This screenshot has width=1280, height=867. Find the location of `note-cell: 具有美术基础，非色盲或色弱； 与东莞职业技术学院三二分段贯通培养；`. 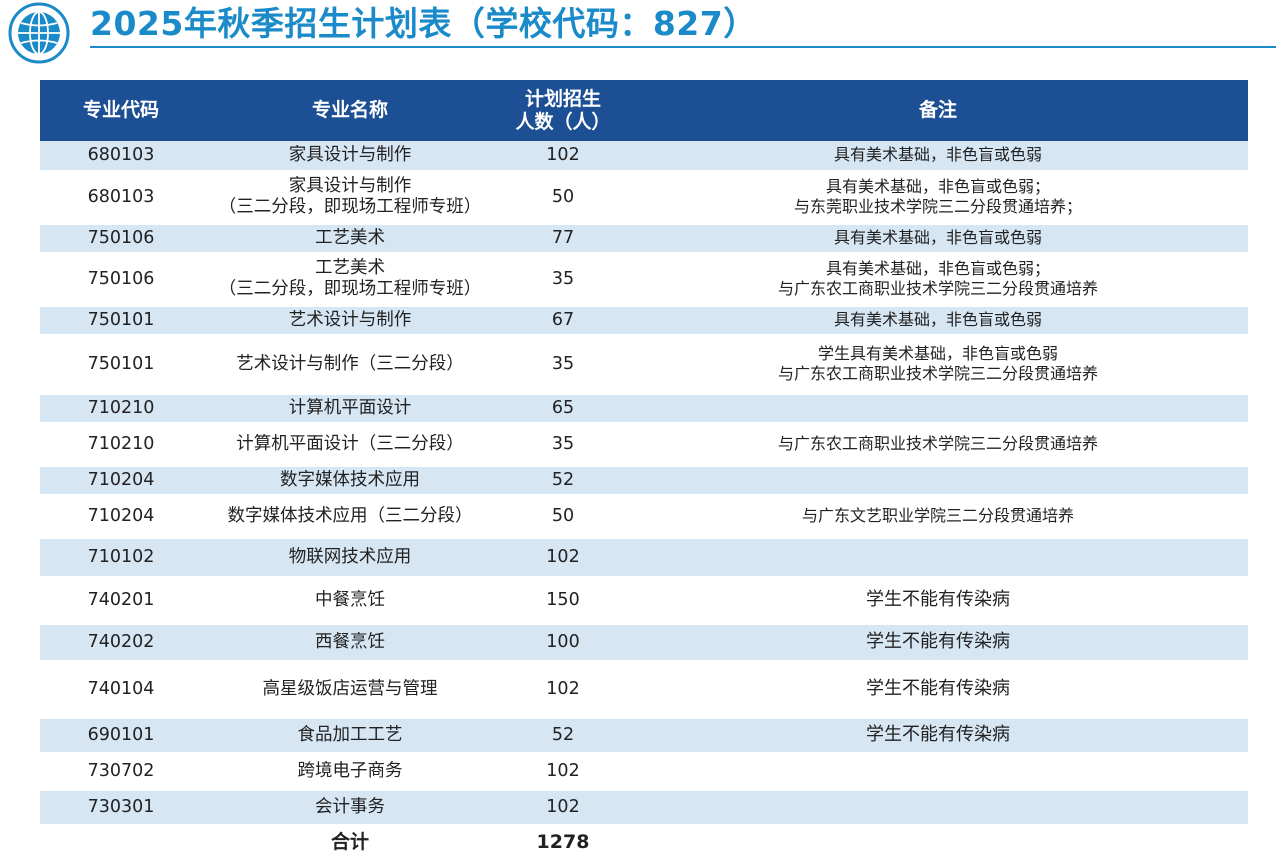

note-cell: 具有美术基础，非色盲或色弱； 与东莞职业技术学院三二分段贯通培养； is located at coordinates (938, 197).